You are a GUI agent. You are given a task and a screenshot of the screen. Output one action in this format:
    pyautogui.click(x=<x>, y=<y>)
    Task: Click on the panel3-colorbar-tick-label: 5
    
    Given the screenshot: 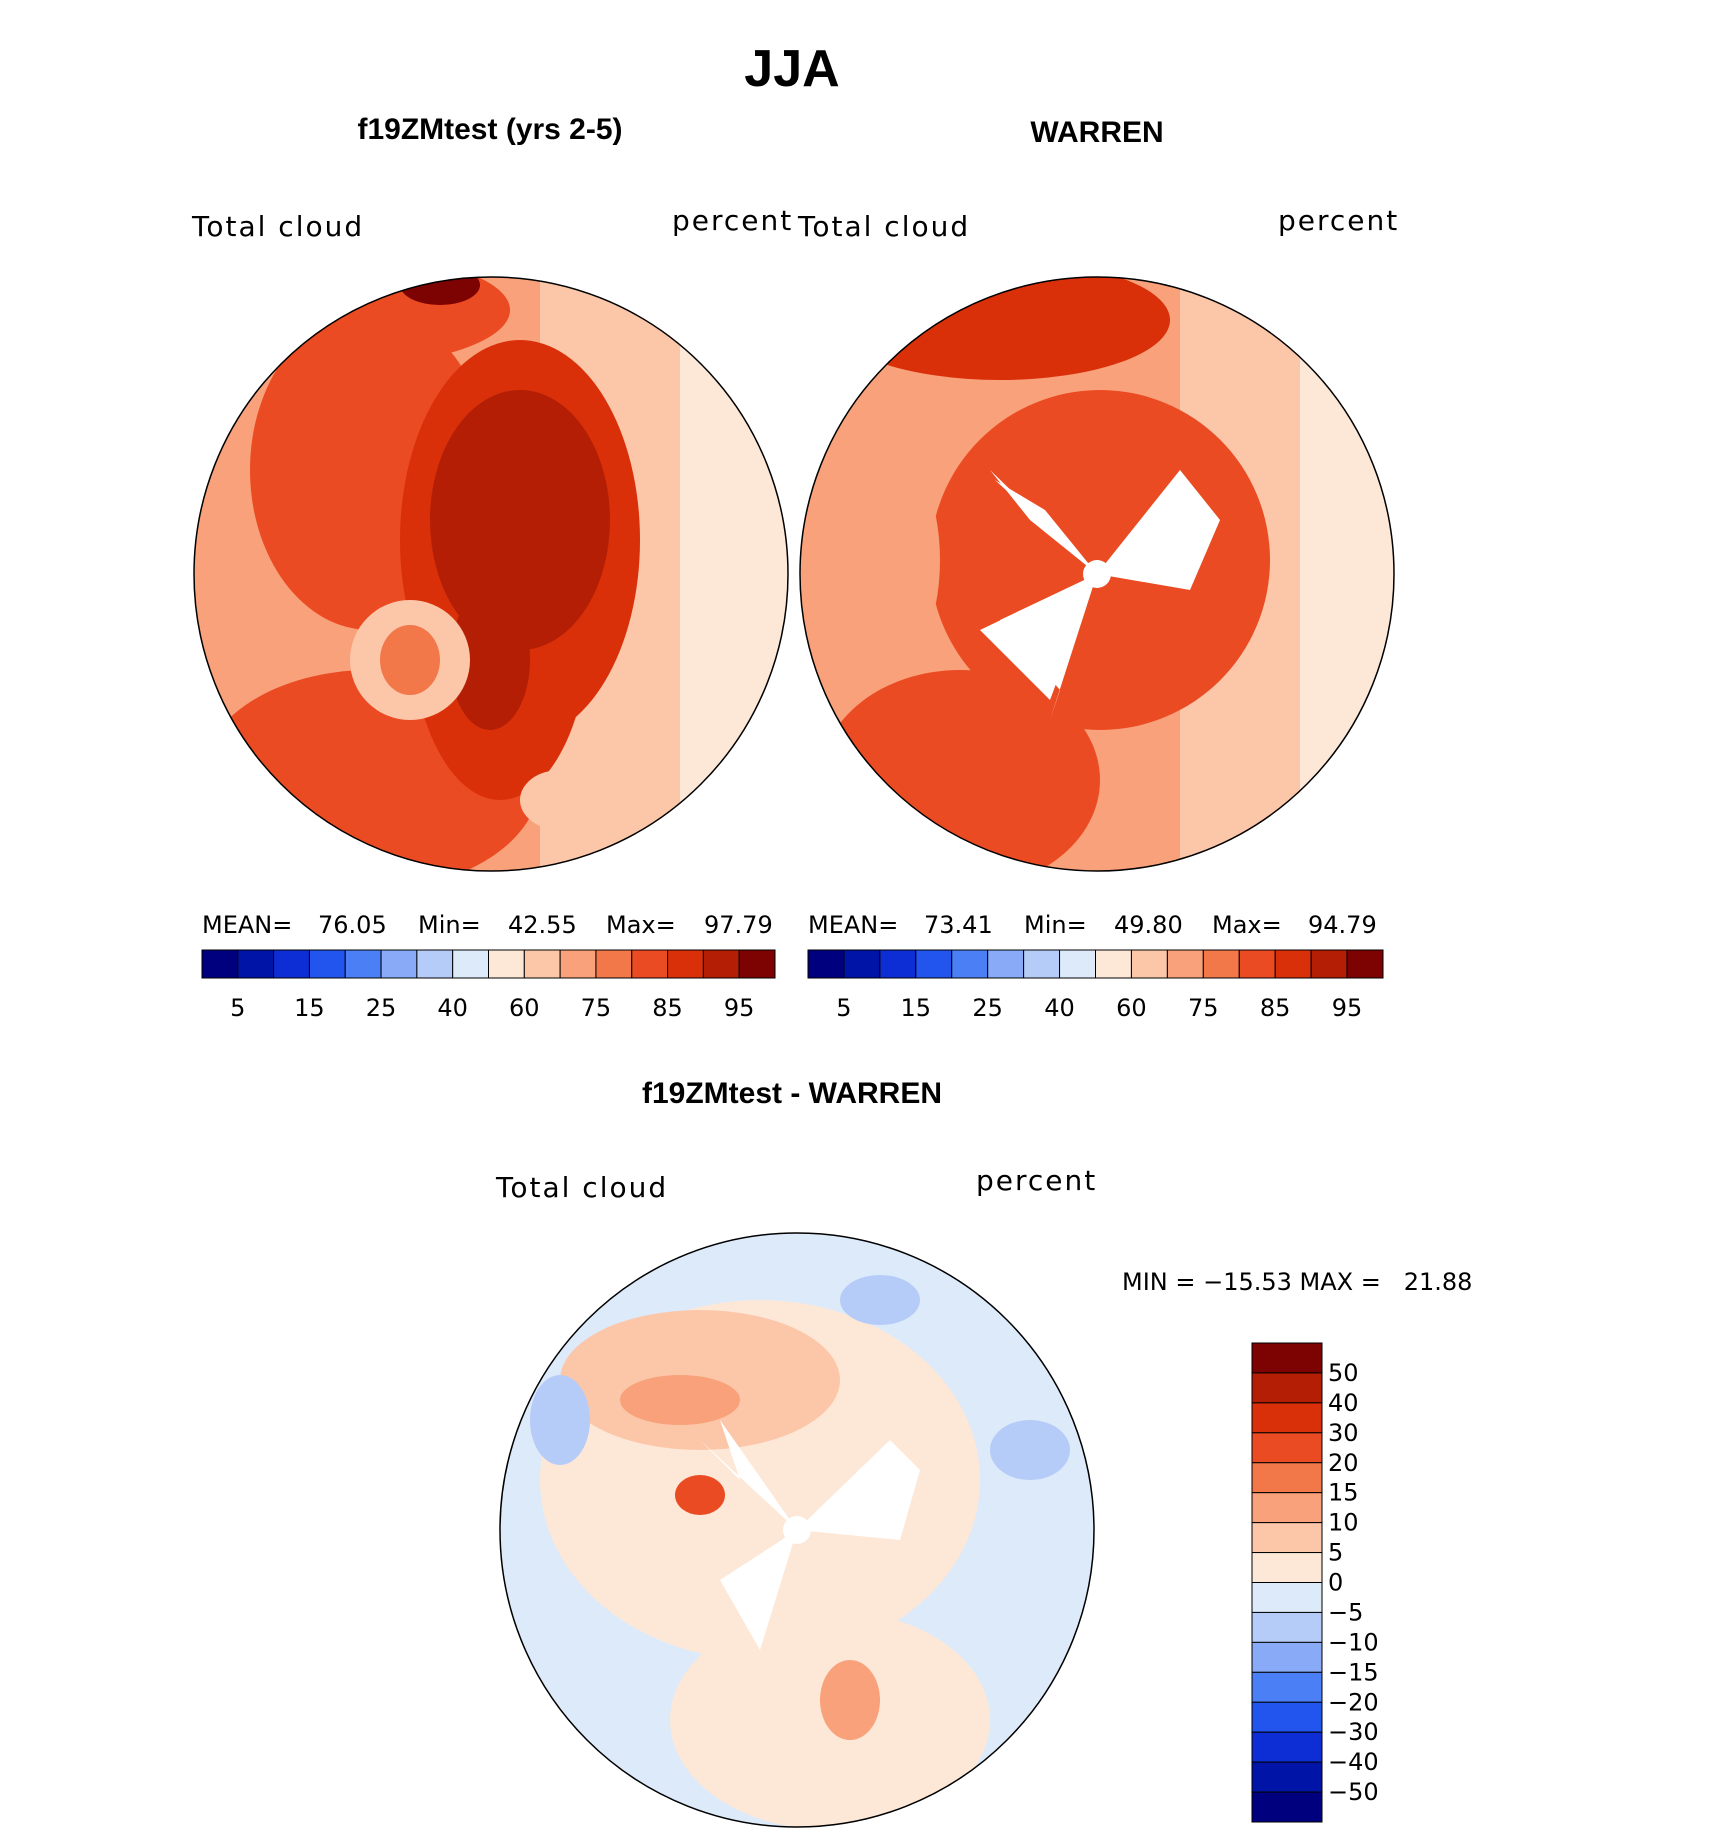 What is the action you would take?
    pyautogui.click(x=1335, y=1553)
    